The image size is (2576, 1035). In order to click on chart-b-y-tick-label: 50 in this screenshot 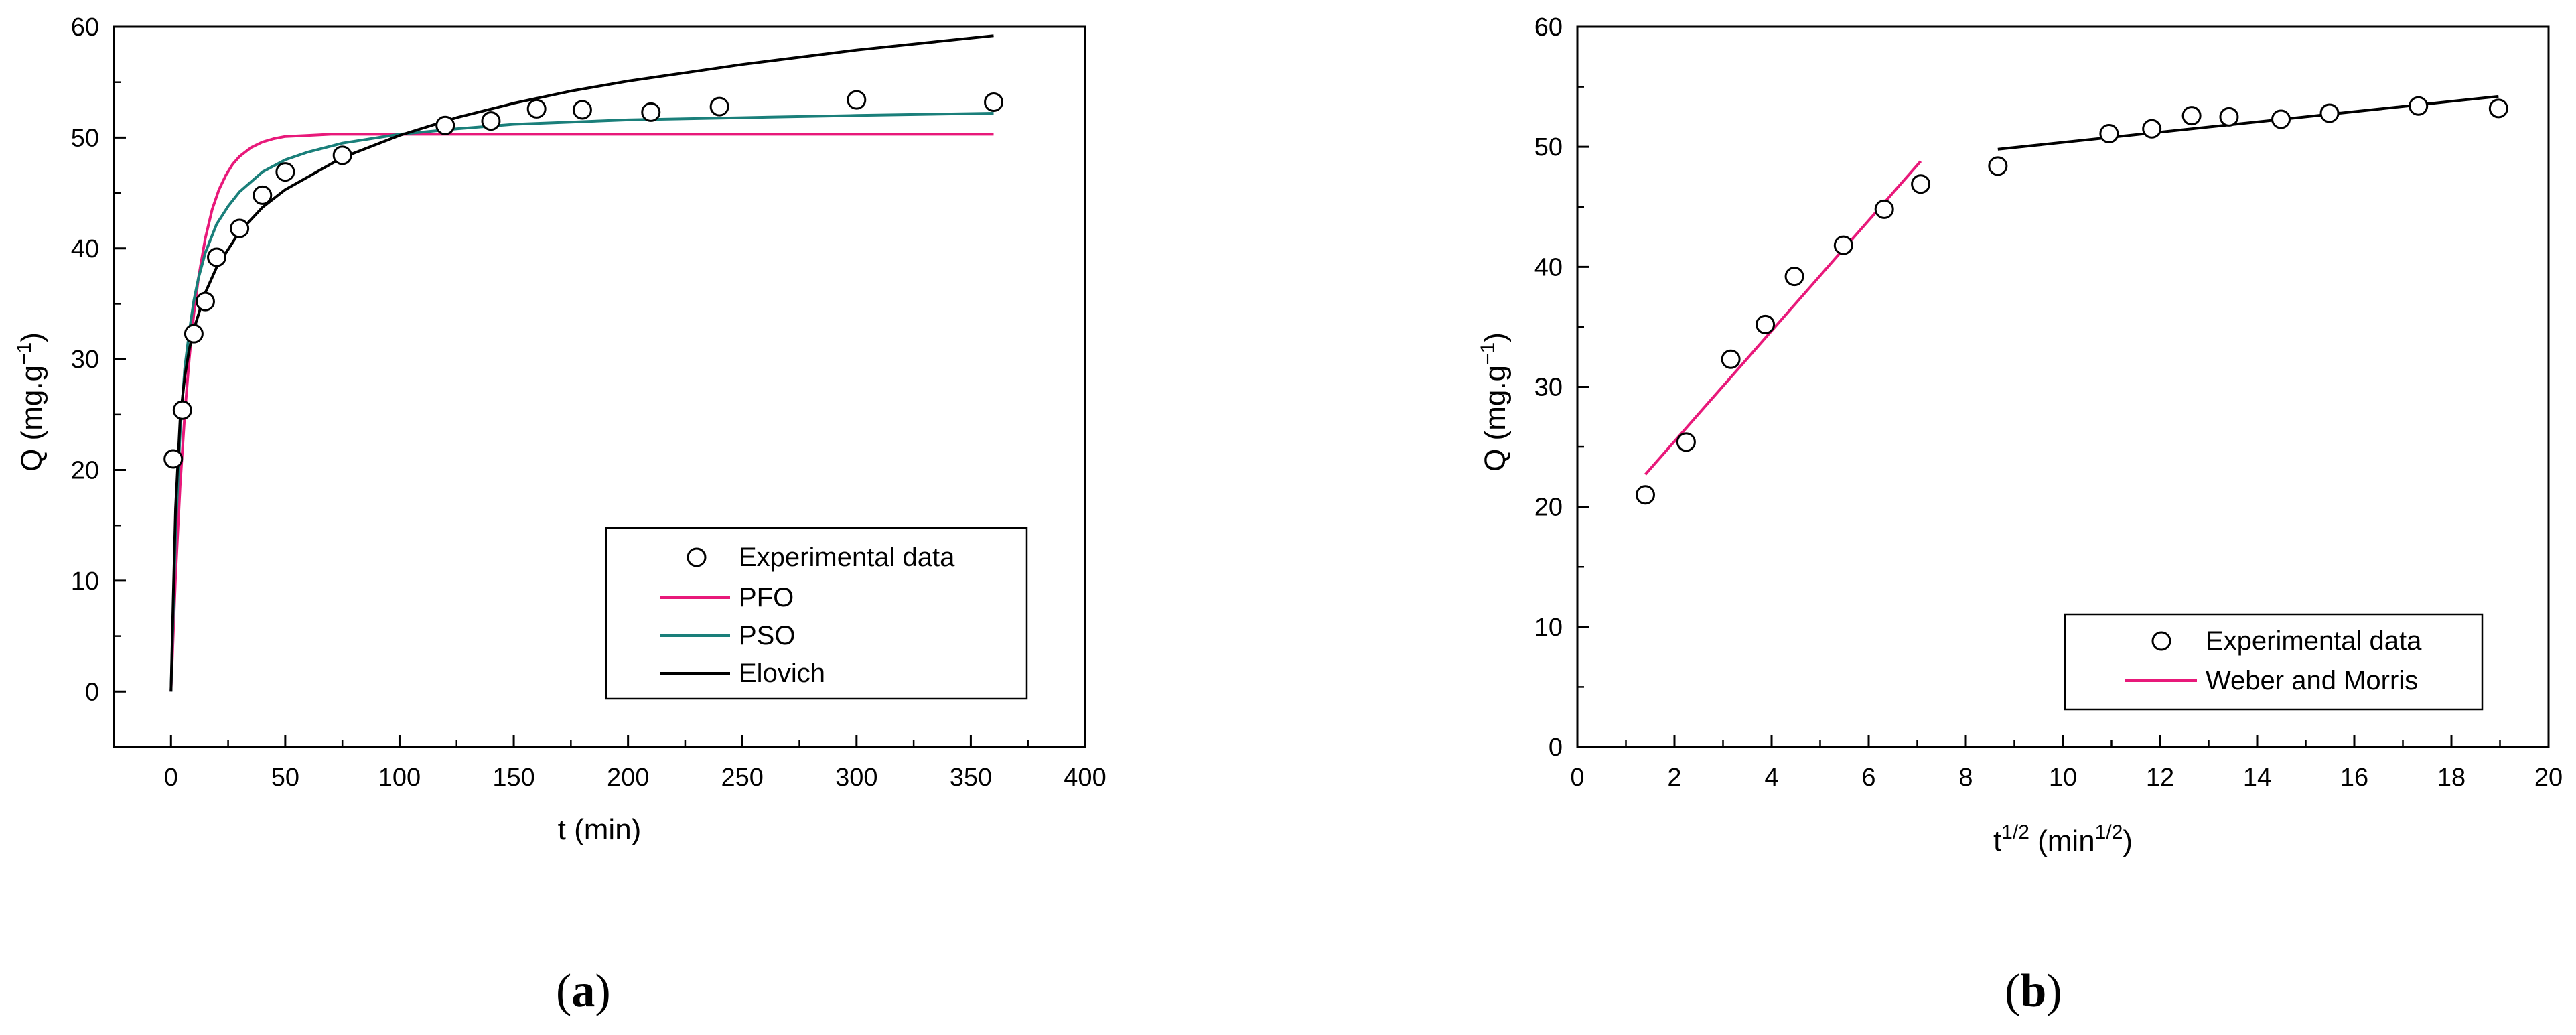, I will do `click(1548, 147)`.